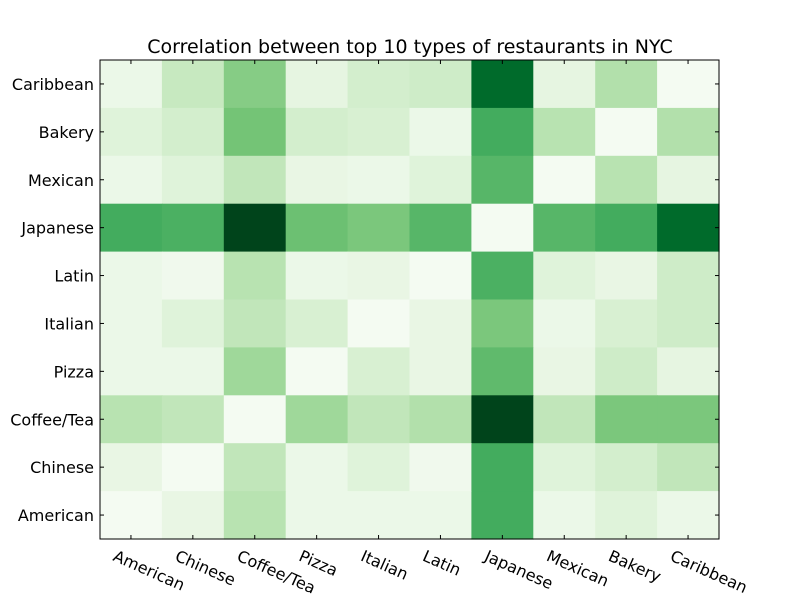  What do you see at coordinates (61, 180) in the screenshot?
I see `y-tick-label: Mexican` at bounding box center [61, 180].